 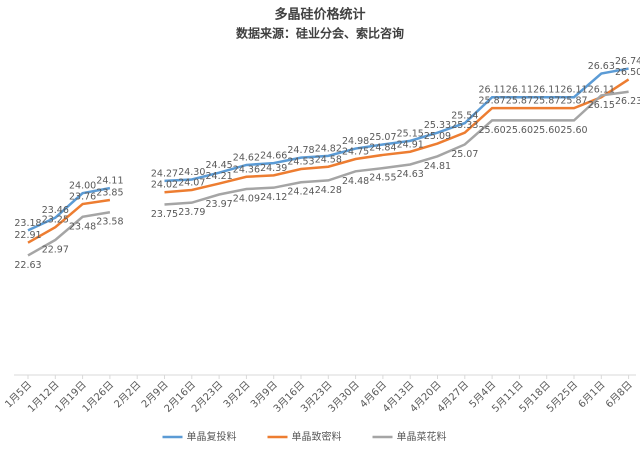 What do you see at coordinates (27, 235) in the screenshot?
I see `data-label: 22.91` at bounding box center [27, 235].